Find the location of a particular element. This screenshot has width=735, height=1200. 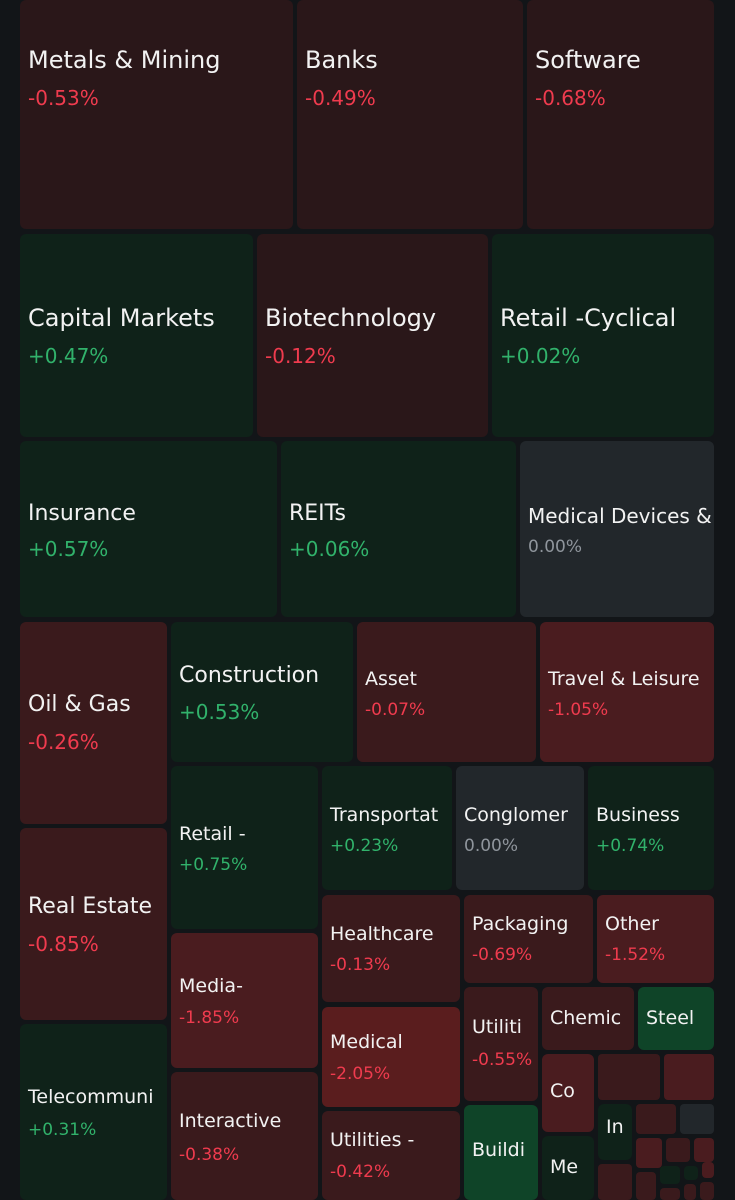

sector-change: -0.69% is located at coordinates (502, 955).